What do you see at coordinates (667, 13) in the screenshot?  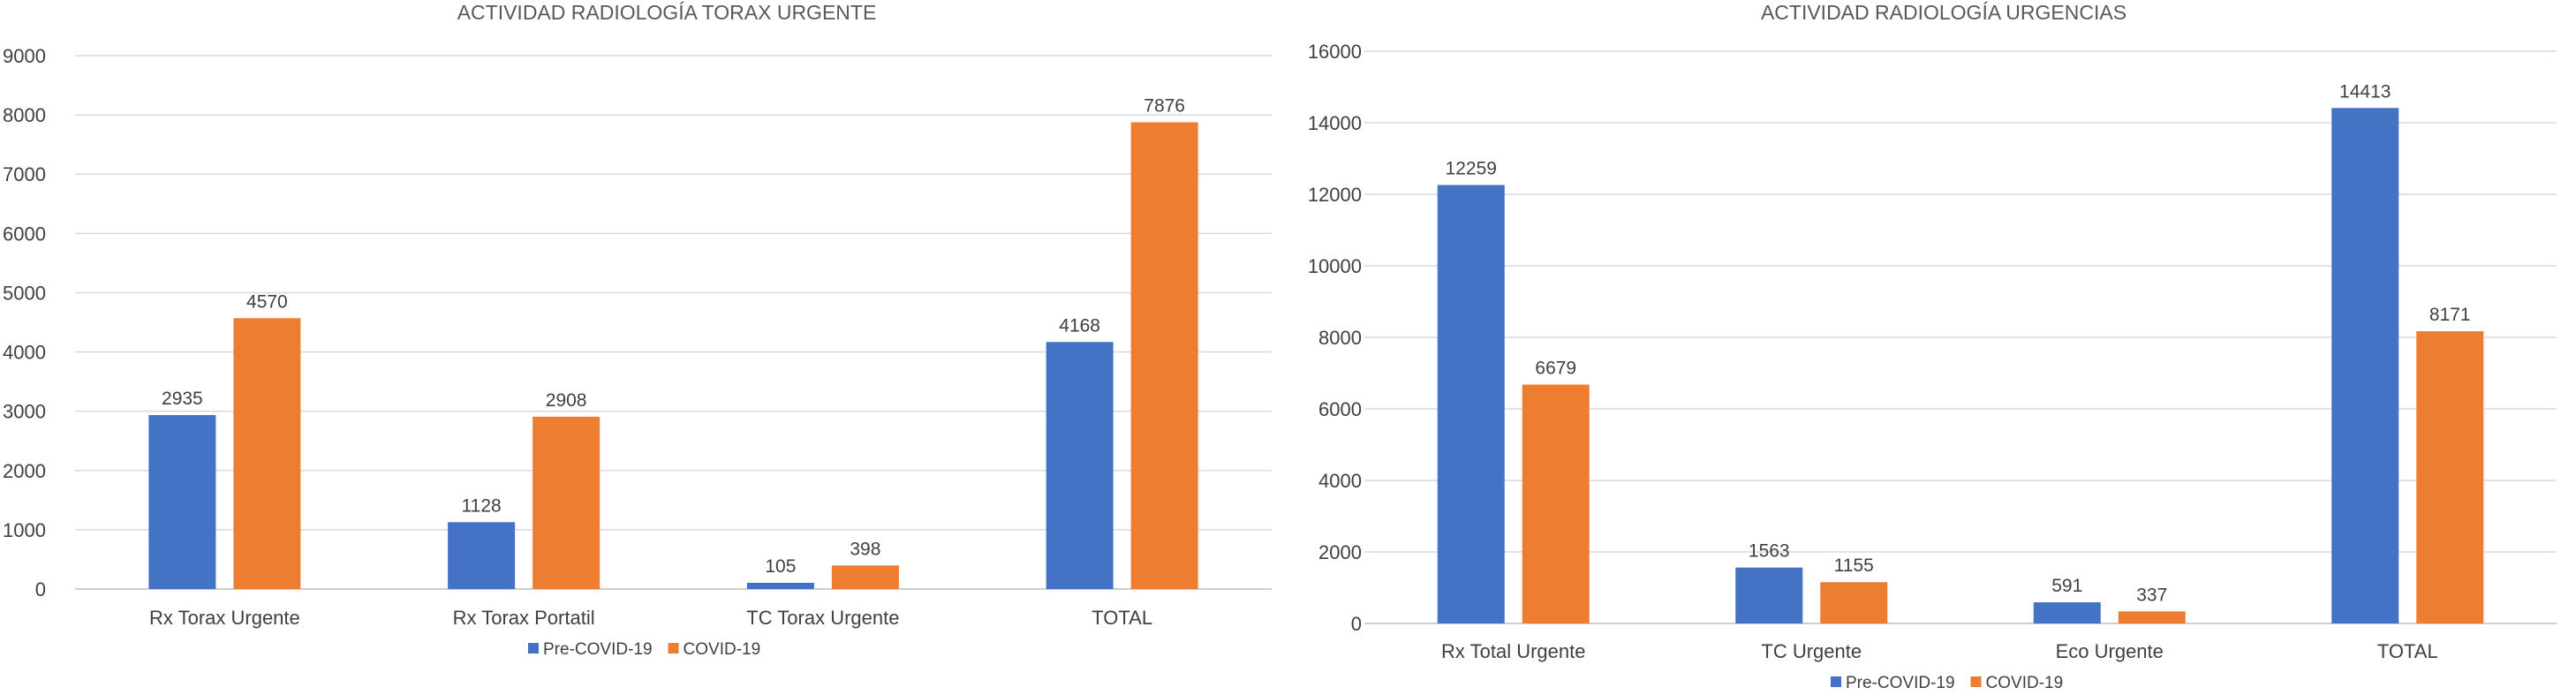 I see `chart-title: ACTIVIDAD RADIOLOGÍA TORAX URGENTE` at bounding box center [667, 13].